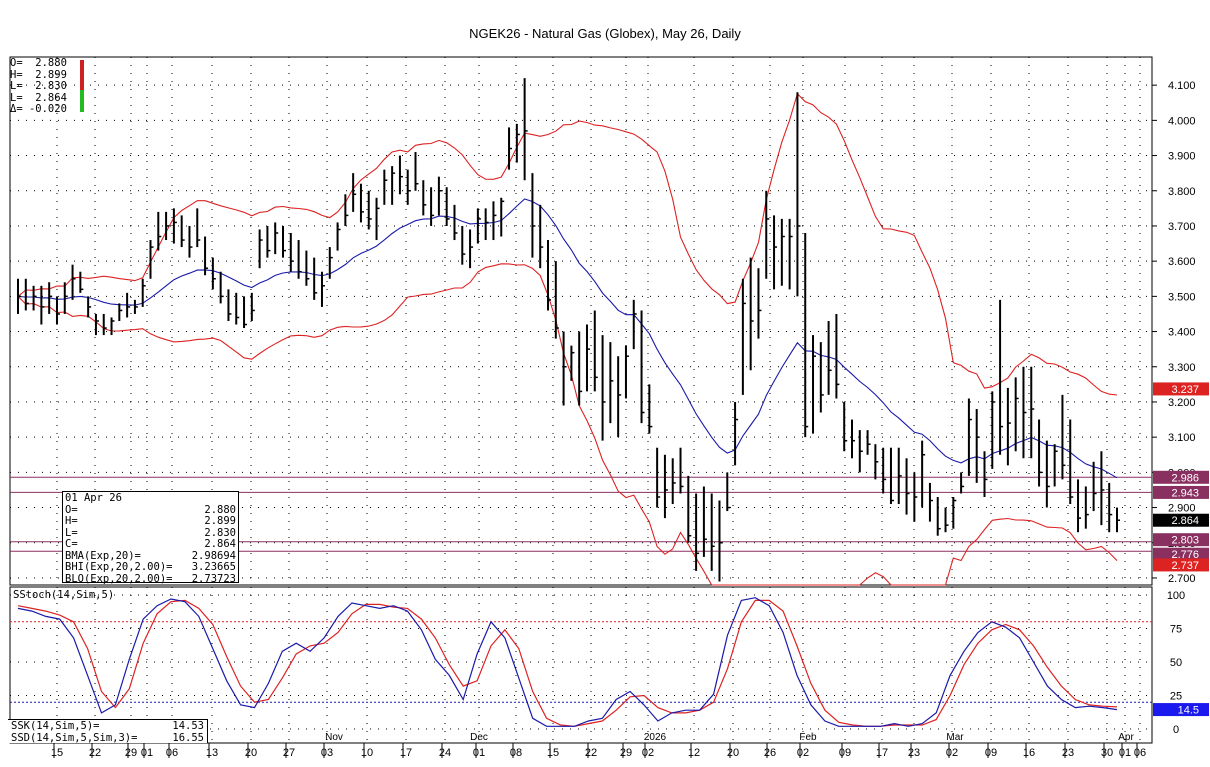 This screenshot has height=767, width=1210. Describe the element at coordinates (516, 753) in the screenshot. I see `date-tick-label: 08` at that location.